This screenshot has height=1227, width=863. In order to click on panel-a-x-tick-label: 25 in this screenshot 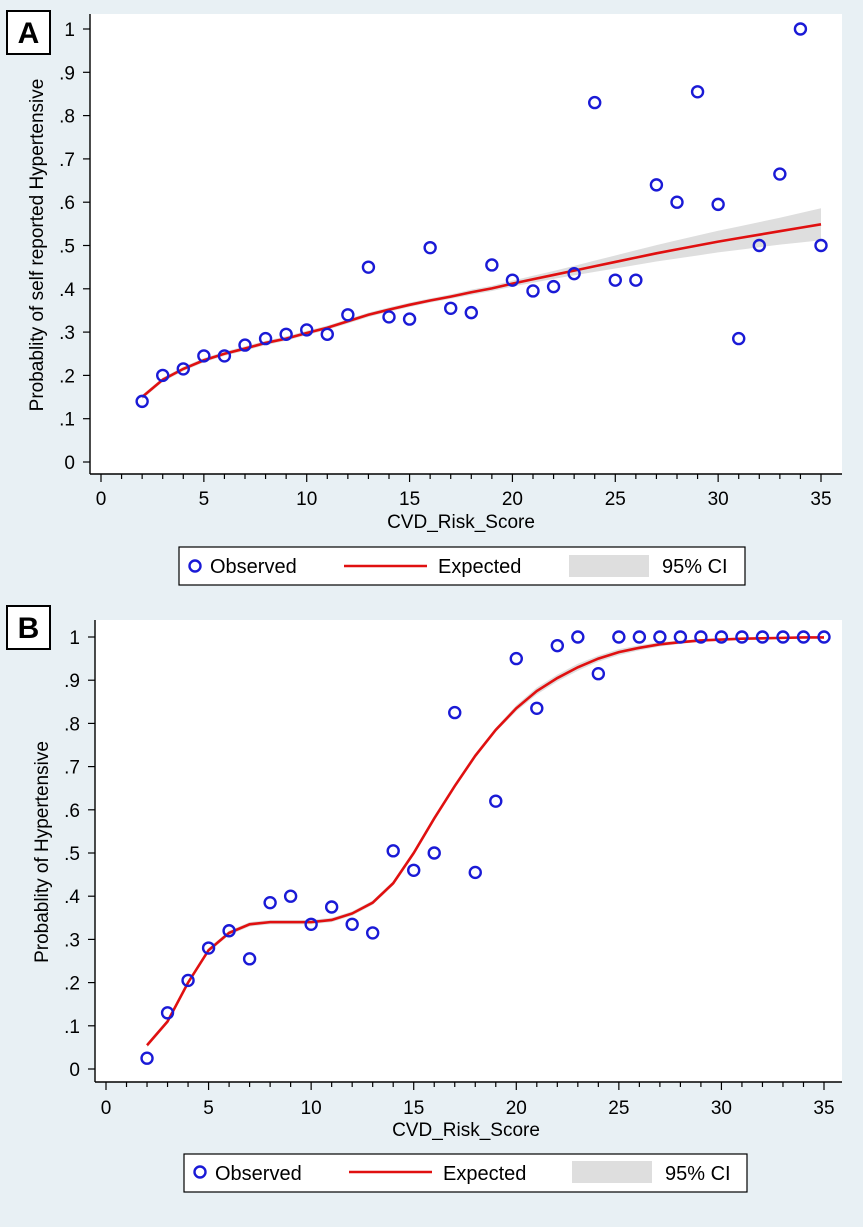, I will do `click(615, 499)`.